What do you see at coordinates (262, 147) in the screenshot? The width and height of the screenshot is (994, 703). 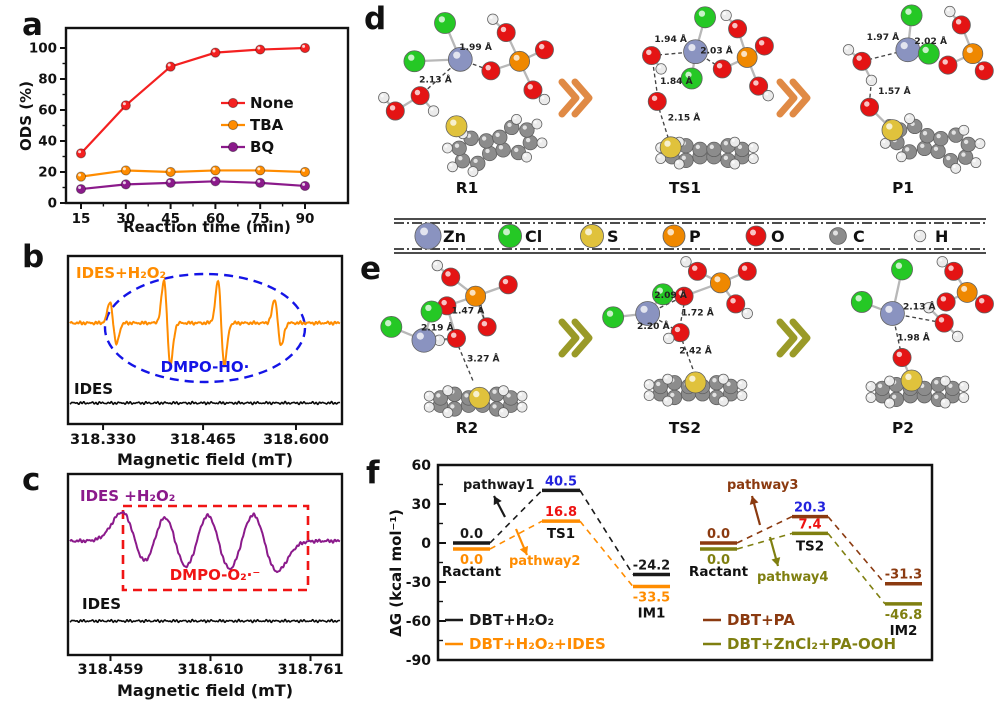 I see `svg-text: BQ` at bounding box center [262, 147].